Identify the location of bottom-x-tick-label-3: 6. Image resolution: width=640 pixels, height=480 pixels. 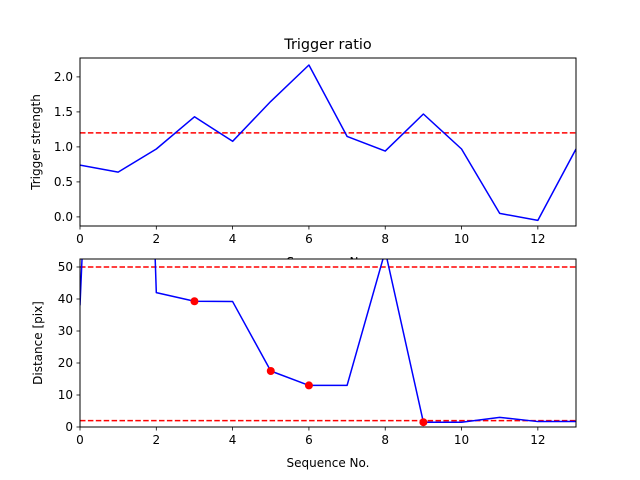
(309, 440).